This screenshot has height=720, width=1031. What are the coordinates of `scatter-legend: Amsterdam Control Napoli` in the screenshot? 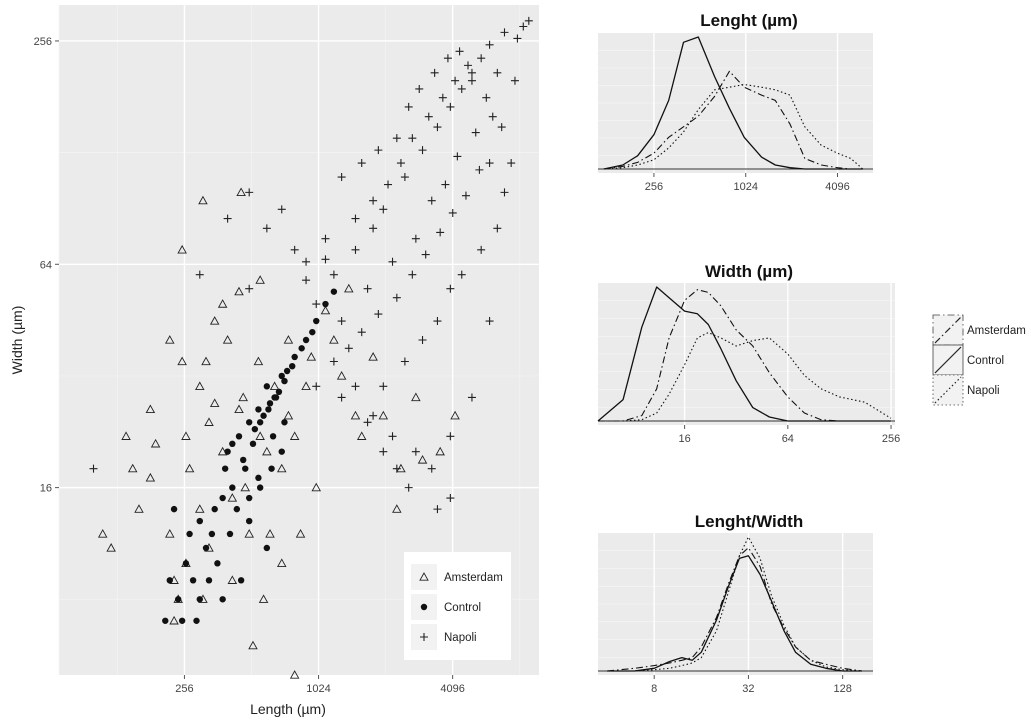 It's located at (457, 606).